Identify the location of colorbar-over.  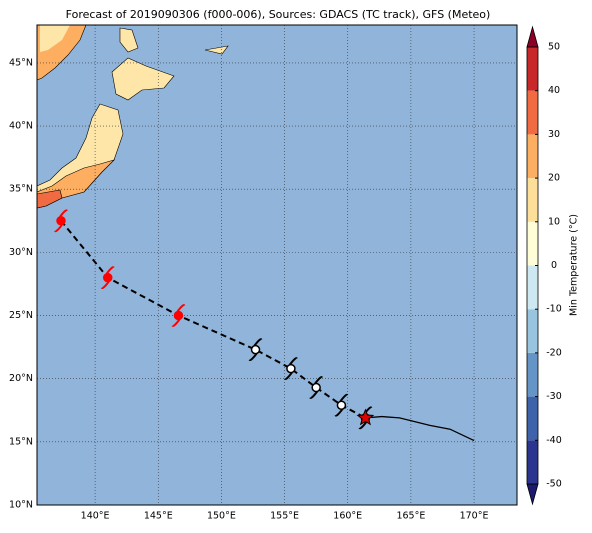
(532, 36).